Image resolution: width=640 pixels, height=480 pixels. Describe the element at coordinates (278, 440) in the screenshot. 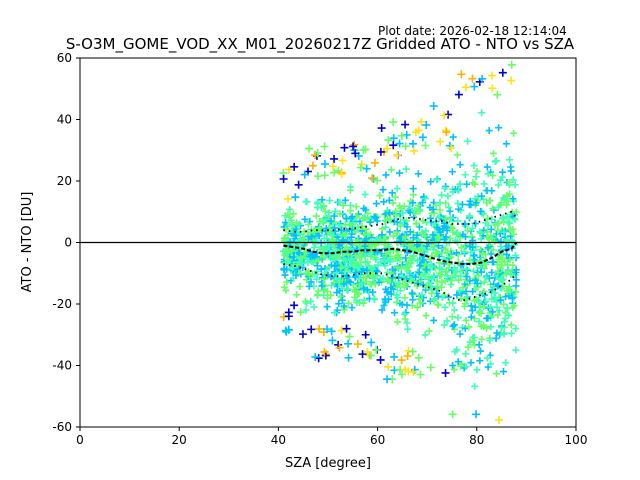

I see `x-tick-label: 40` at that location.